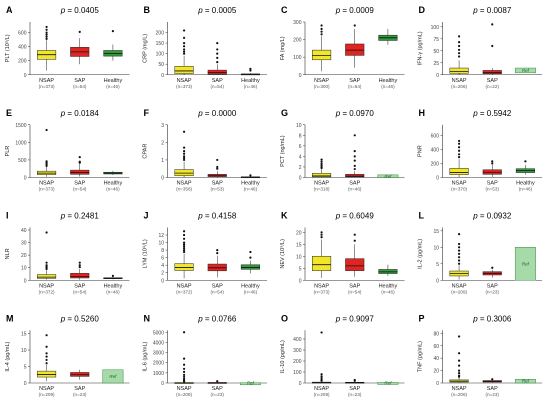  What do you see at coordinates (284, 10) in the screenshot?
I see `panel-letter: C` at bounding box center [284, 10].